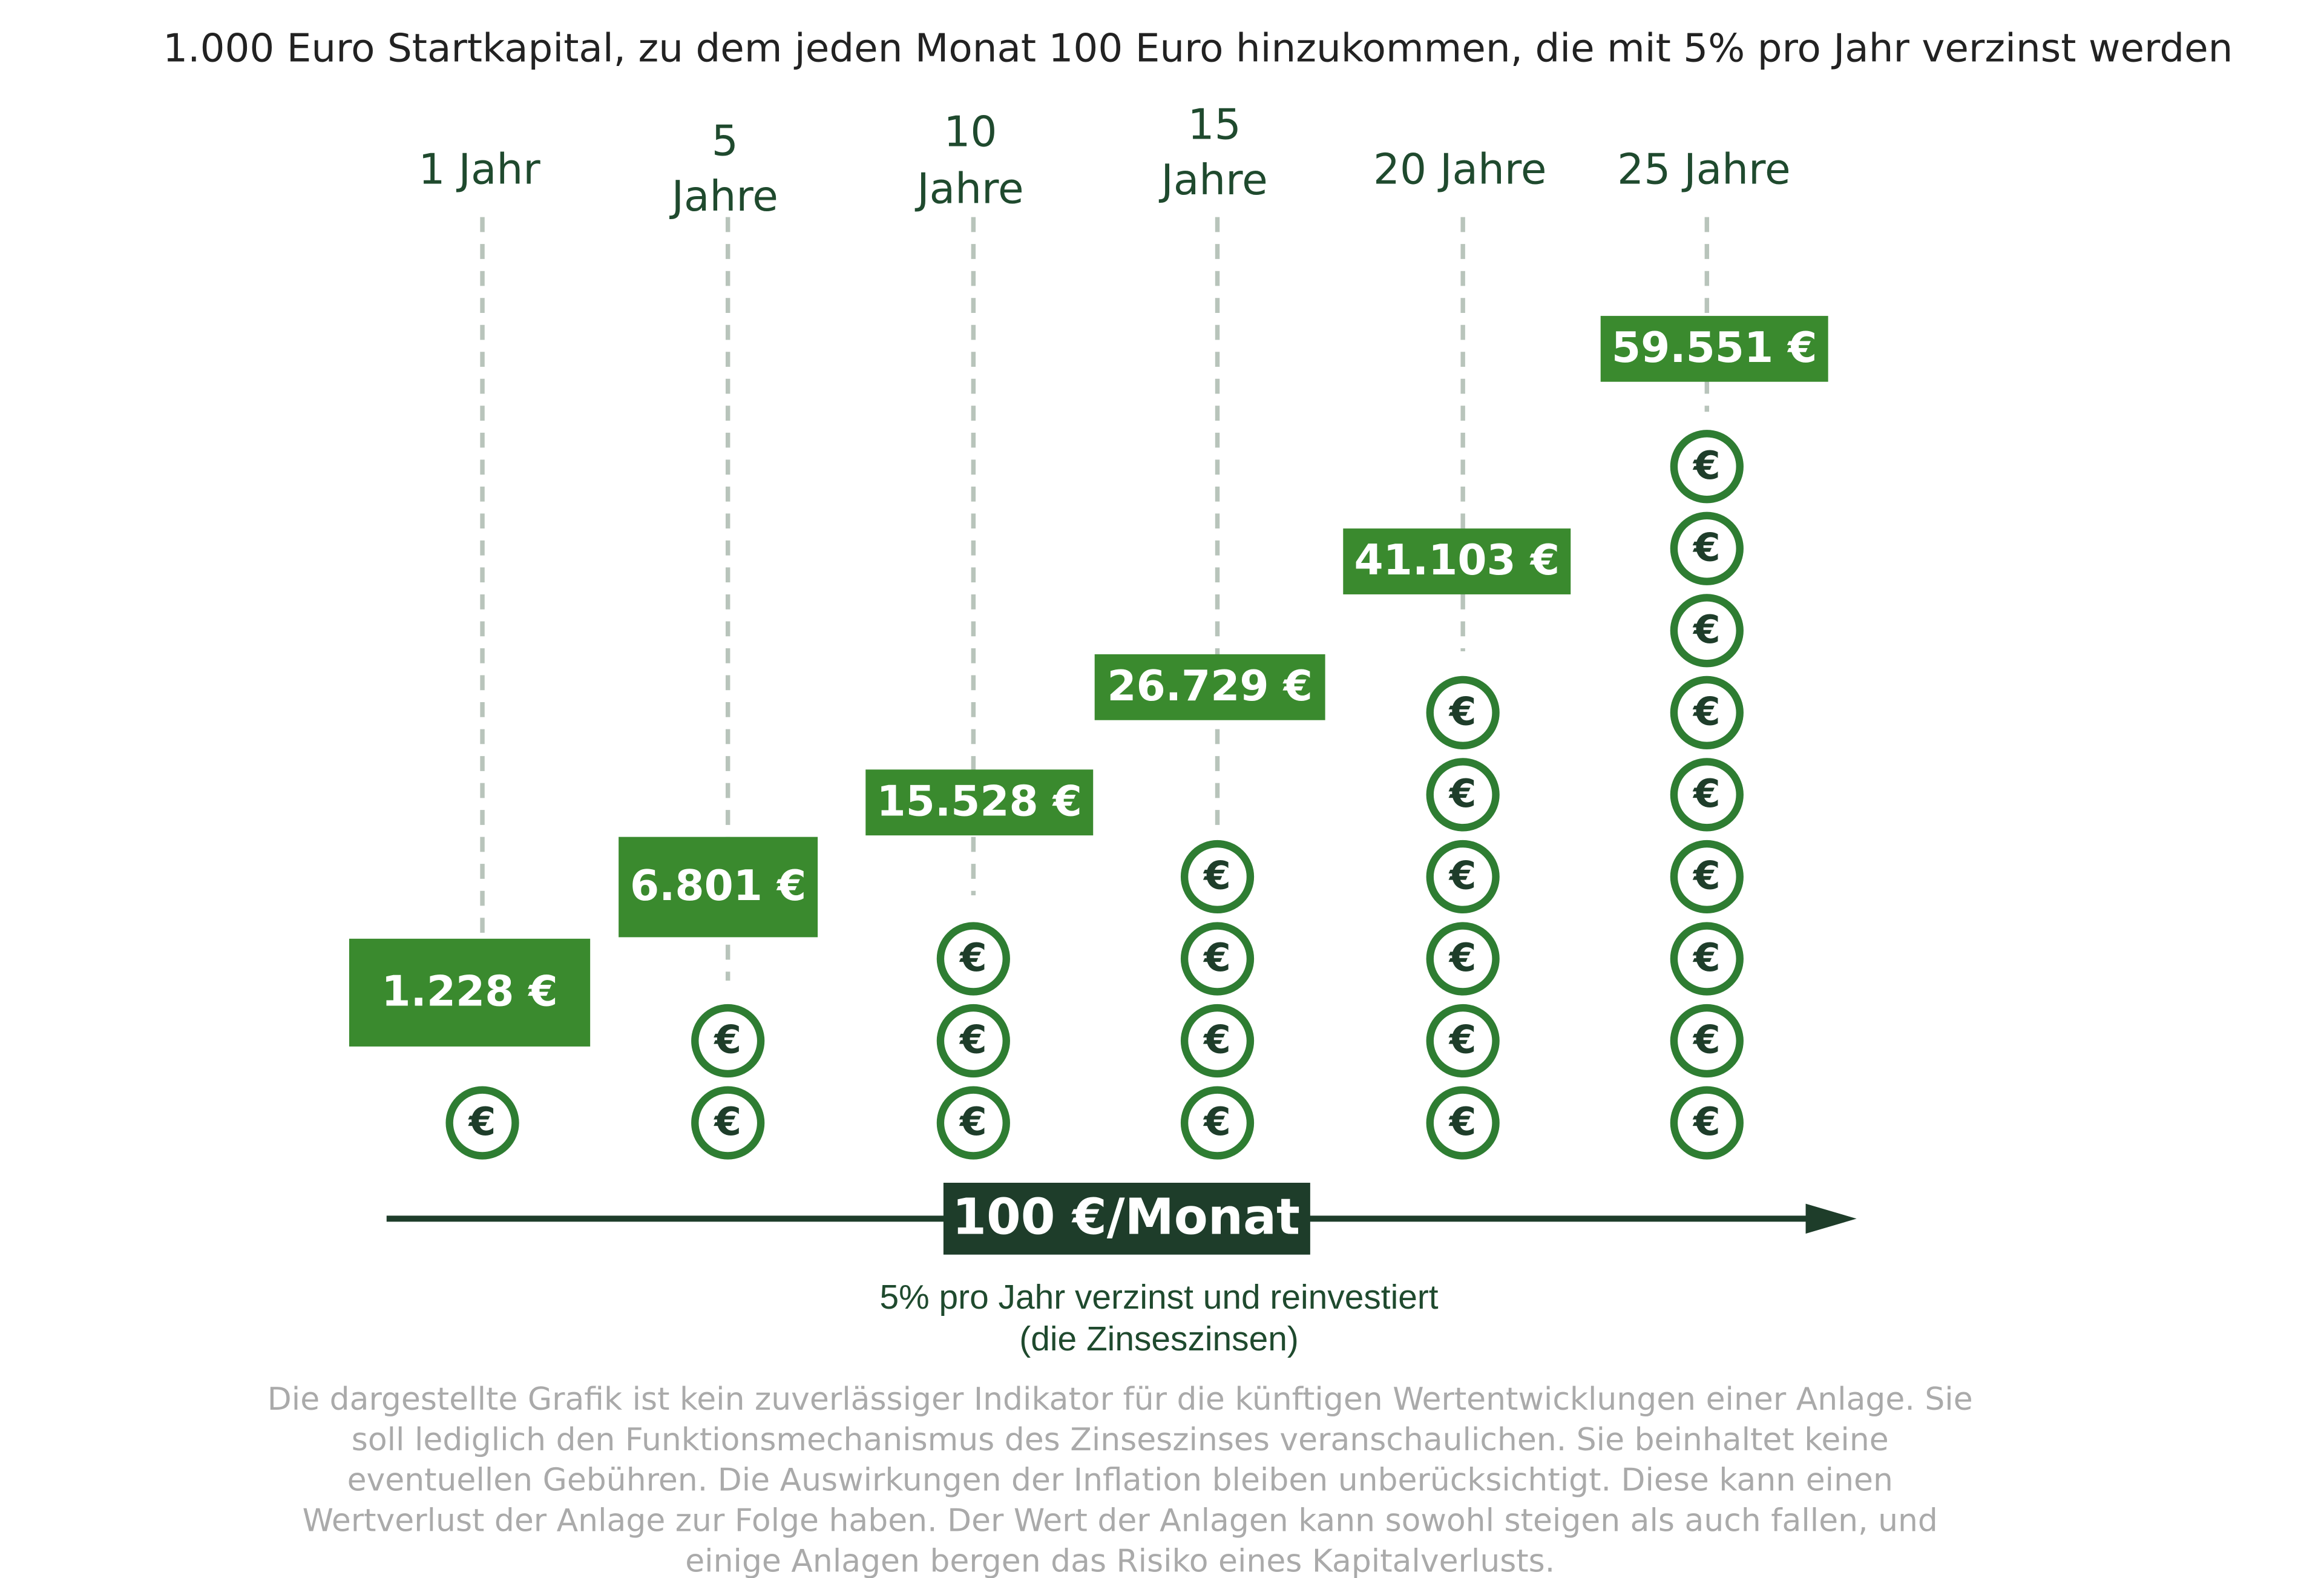 This screenshot has width=2324, height=1578. Describe the element at coordinates (725, 141) in the screenshot. I see `column-label: 5` at that location.